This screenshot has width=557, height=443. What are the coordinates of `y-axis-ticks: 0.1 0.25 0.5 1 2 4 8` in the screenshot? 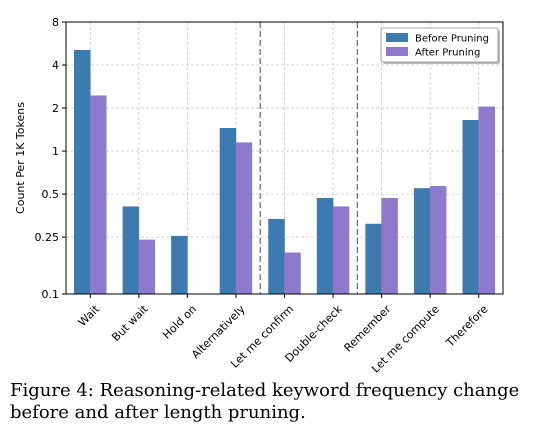 It's located at (50, 158).